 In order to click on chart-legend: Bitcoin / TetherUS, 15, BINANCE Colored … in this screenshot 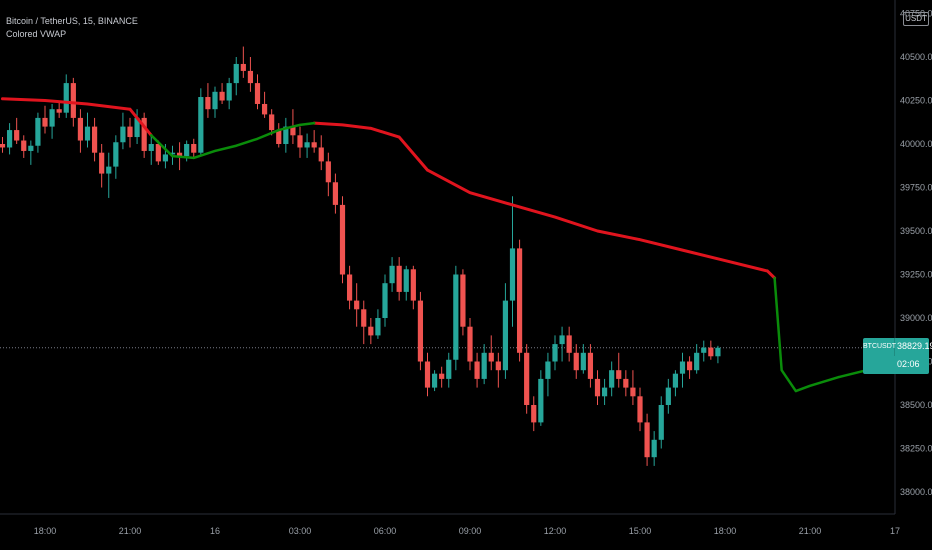, I will do `click(72, 28)`.